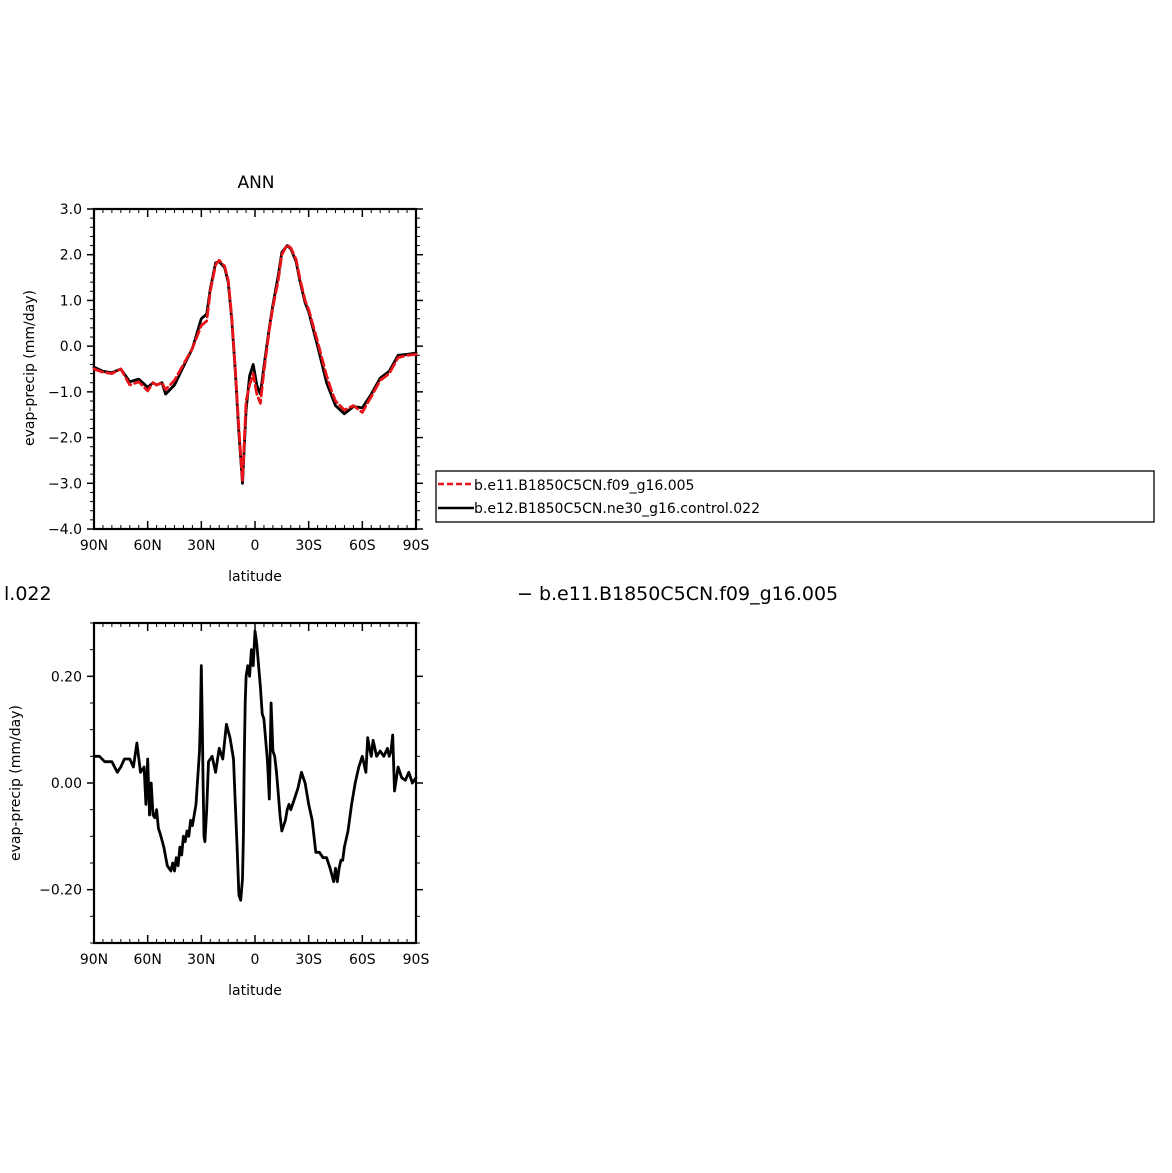 The width and height of the screenshot is (1172, 1173). What do you see at coordinates (30, 368) in the screenshot?
I see `top-y-axis-label: evap-precip (mm/day)` at bounding box center [30, 368].